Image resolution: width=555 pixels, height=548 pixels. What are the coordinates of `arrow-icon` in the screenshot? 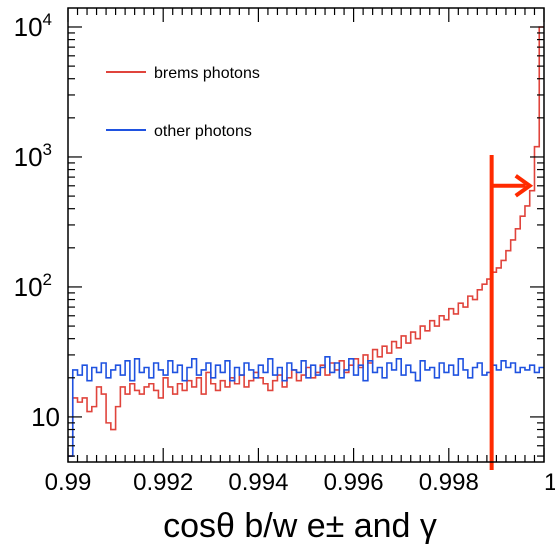 It's located at (524, 186).